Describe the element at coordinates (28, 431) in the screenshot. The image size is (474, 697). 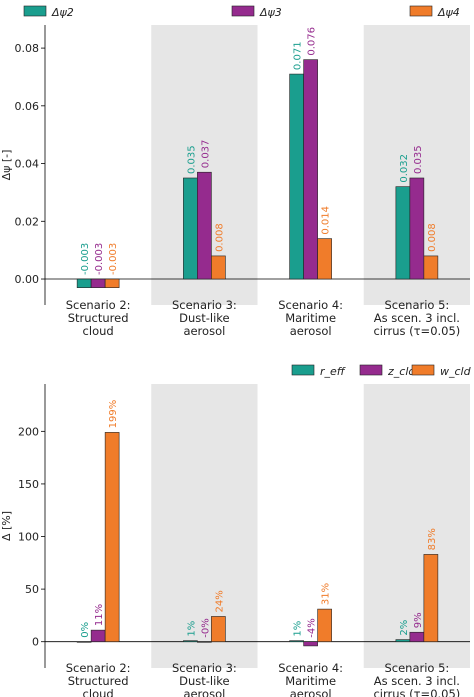
I see `y-tick-label: 200` at that location.